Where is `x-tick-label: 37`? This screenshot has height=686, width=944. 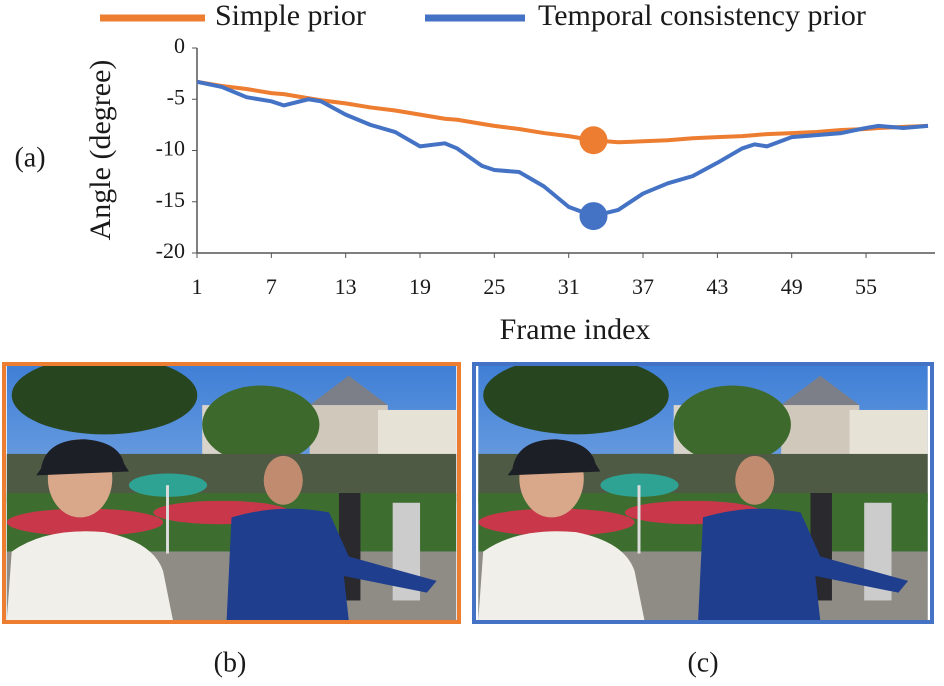 x-tick-label: 37 is located at coordinates (643, 286).